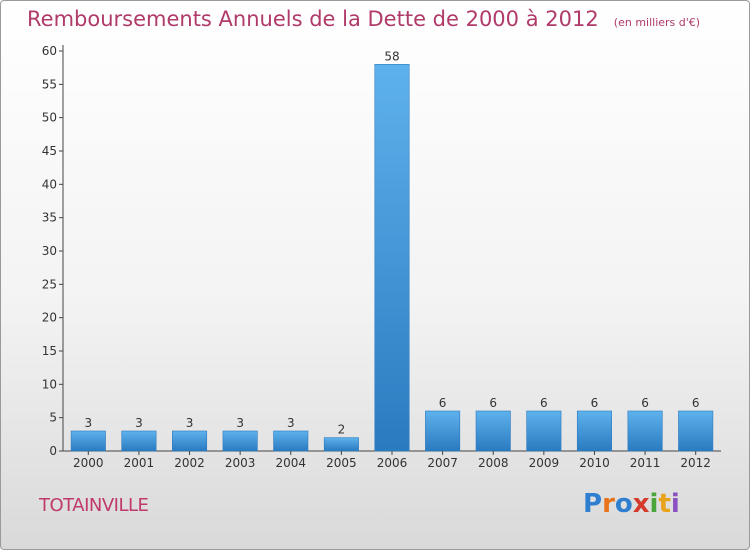 This screenshot has height=550, width=750. I want to click on x-tick-label-2007: 2007, so click(442, 463).